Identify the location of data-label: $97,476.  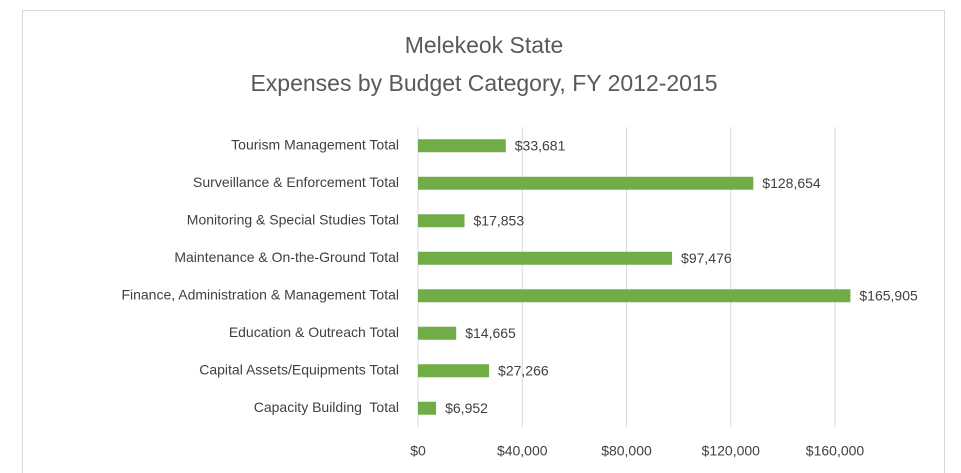
(706, 258).